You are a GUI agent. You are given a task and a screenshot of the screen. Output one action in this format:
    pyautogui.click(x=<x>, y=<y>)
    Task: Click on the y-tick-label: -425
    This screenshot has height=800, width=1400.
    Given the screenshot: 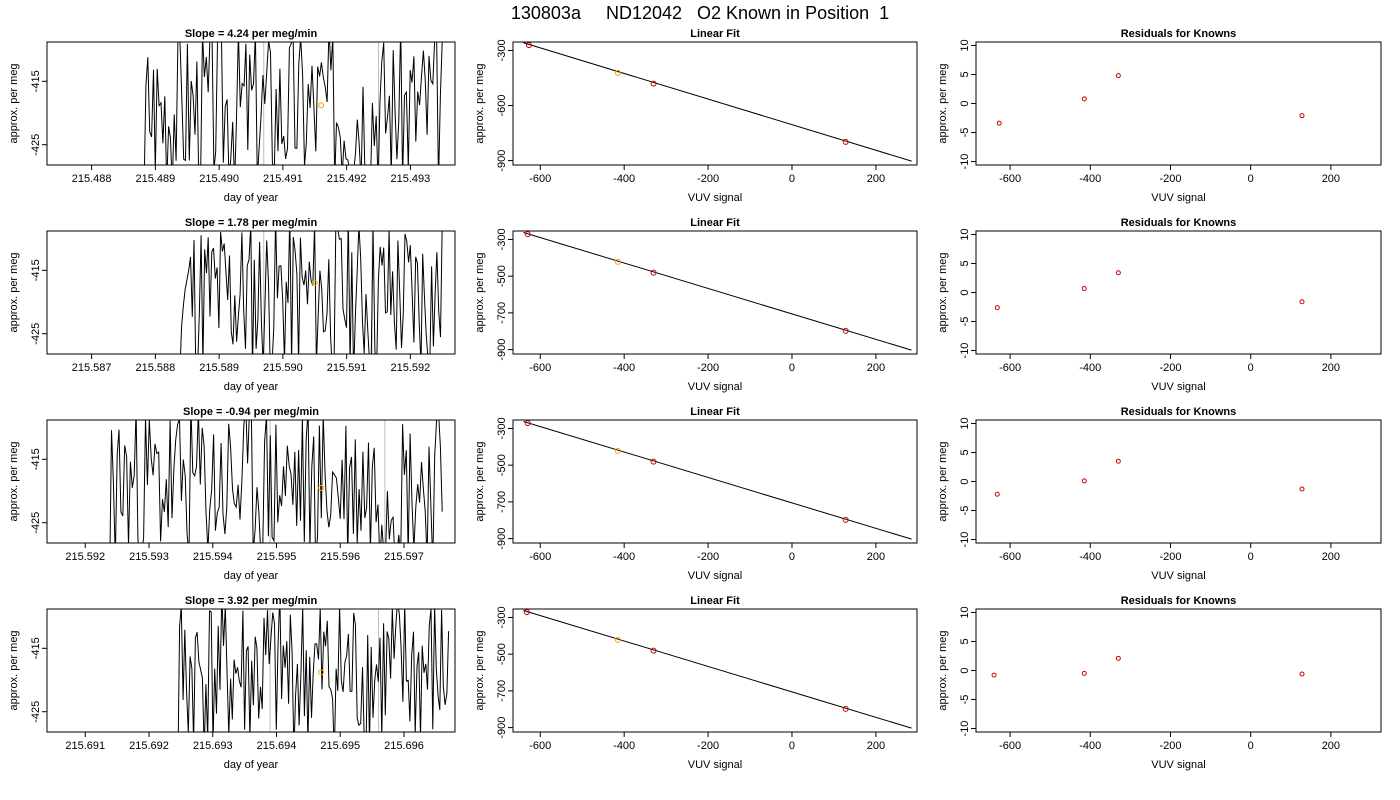 What is the action you would take?
    pyautogui.click(x=36, y=523)
    